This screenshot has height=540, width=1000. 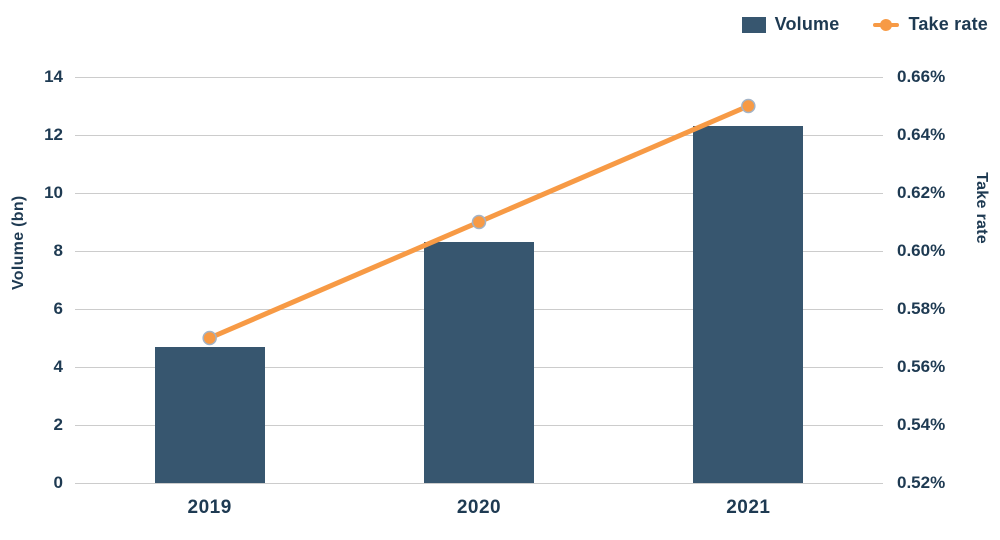 I want to click on right-axis-tick-label: 0.66%, so click(x=921, y=76).